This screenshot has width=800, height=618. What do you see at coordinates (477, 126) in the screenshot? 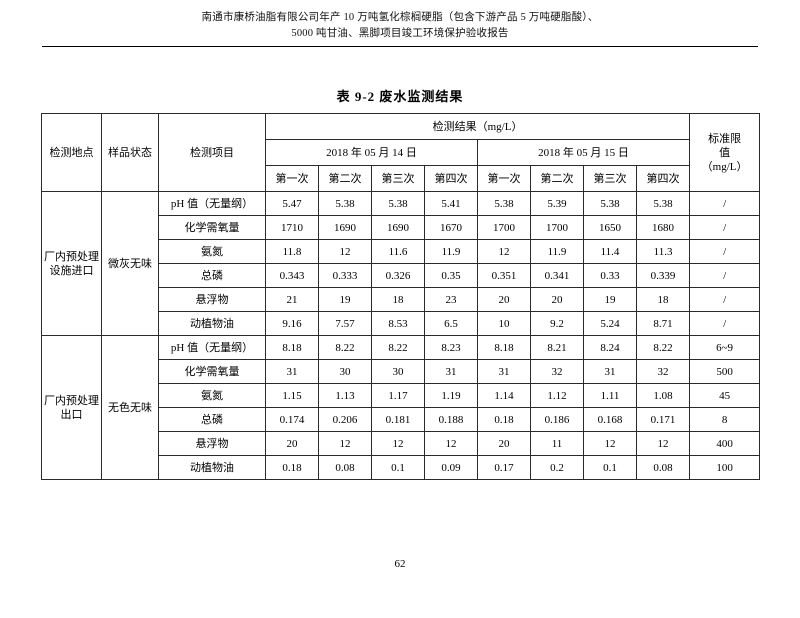
I see `col-header-results-group: 检测结果（mg/L）` at bounding box center [477, 126].